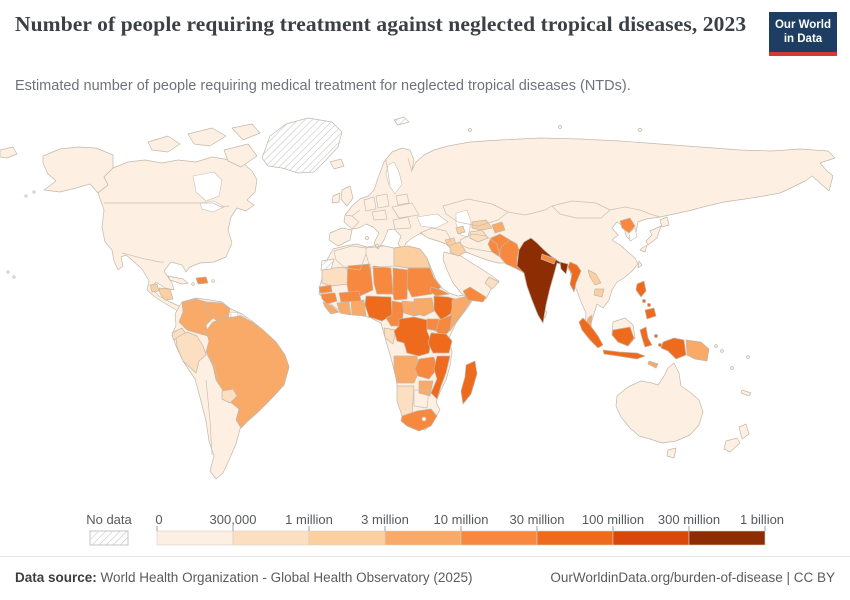 The image size is (850, 600). I want to click on aleutian-island, so click(34, 192).